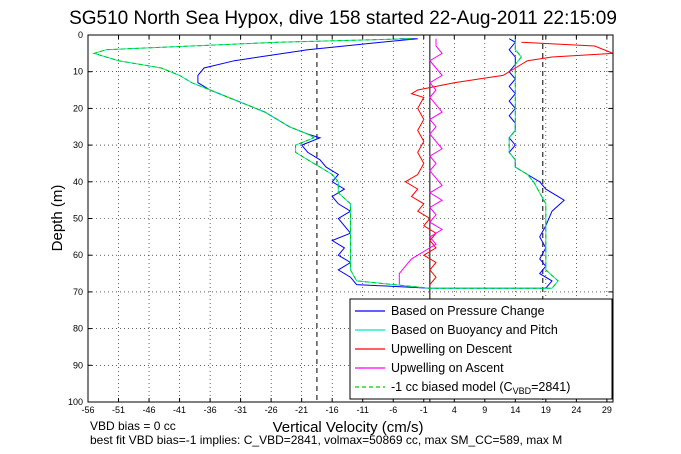 Image resolution: width=681 pixels, height=454 pixels. I want to click on y-axis-label: Depth (m), so click(57, 218).